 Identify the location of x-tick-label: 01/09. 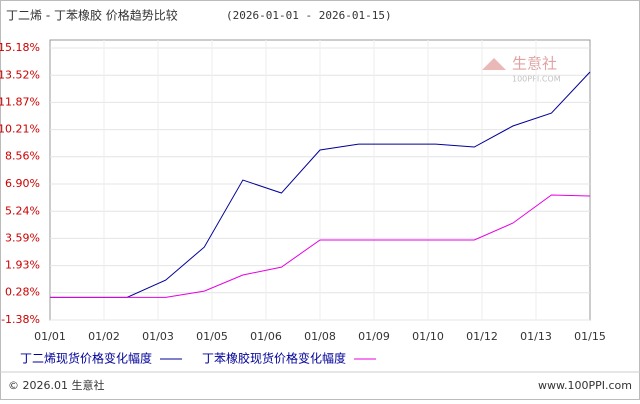
(374, 336).